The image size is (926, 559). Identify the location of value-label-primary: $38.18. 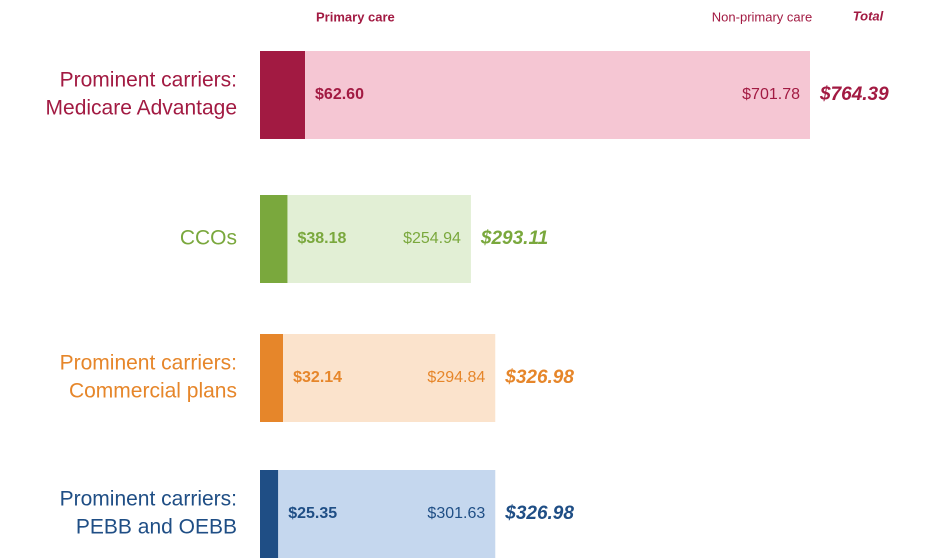
(321, 238).